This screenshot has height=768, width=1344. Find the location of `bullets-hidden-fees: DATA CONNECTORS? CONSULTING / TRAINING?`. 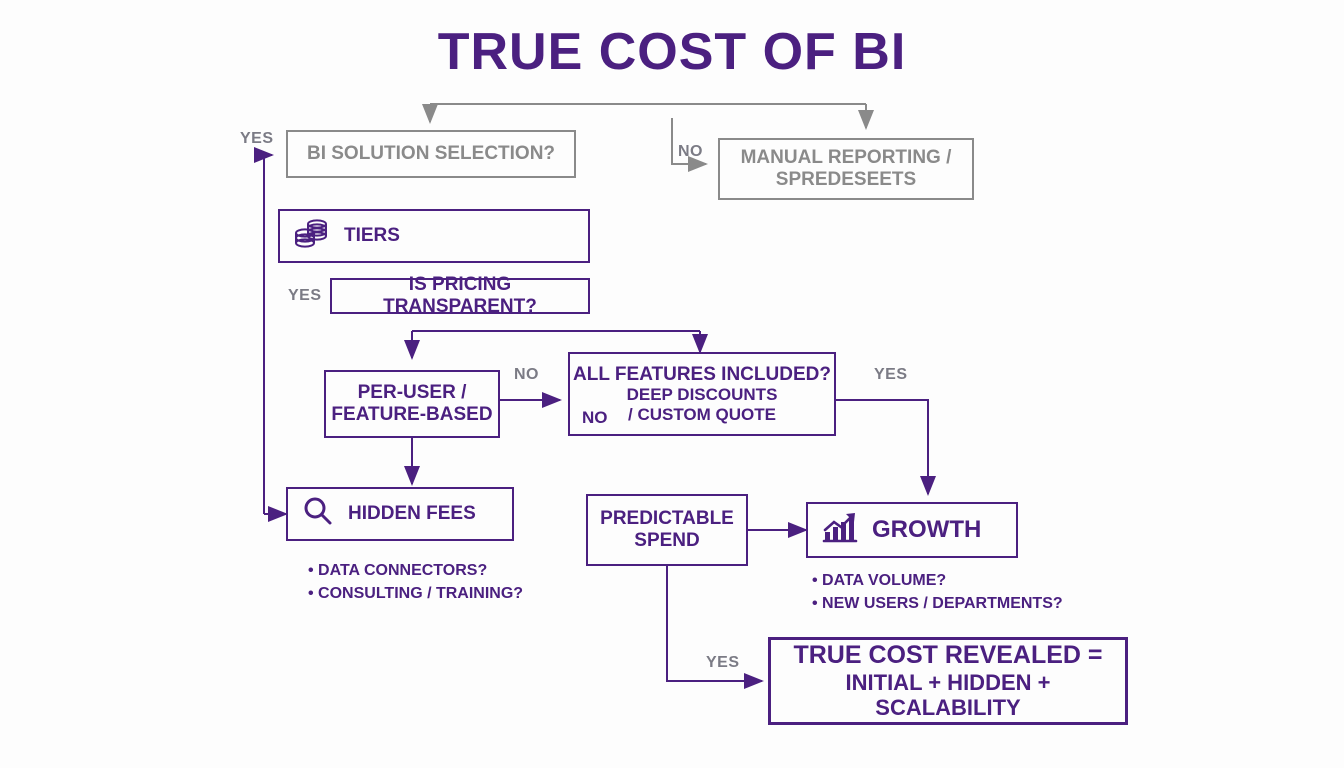

bullets-hidden-fees: DATA CONNECTORS? CONSULTING / TRAINING? is located at coordinates (415, 582).